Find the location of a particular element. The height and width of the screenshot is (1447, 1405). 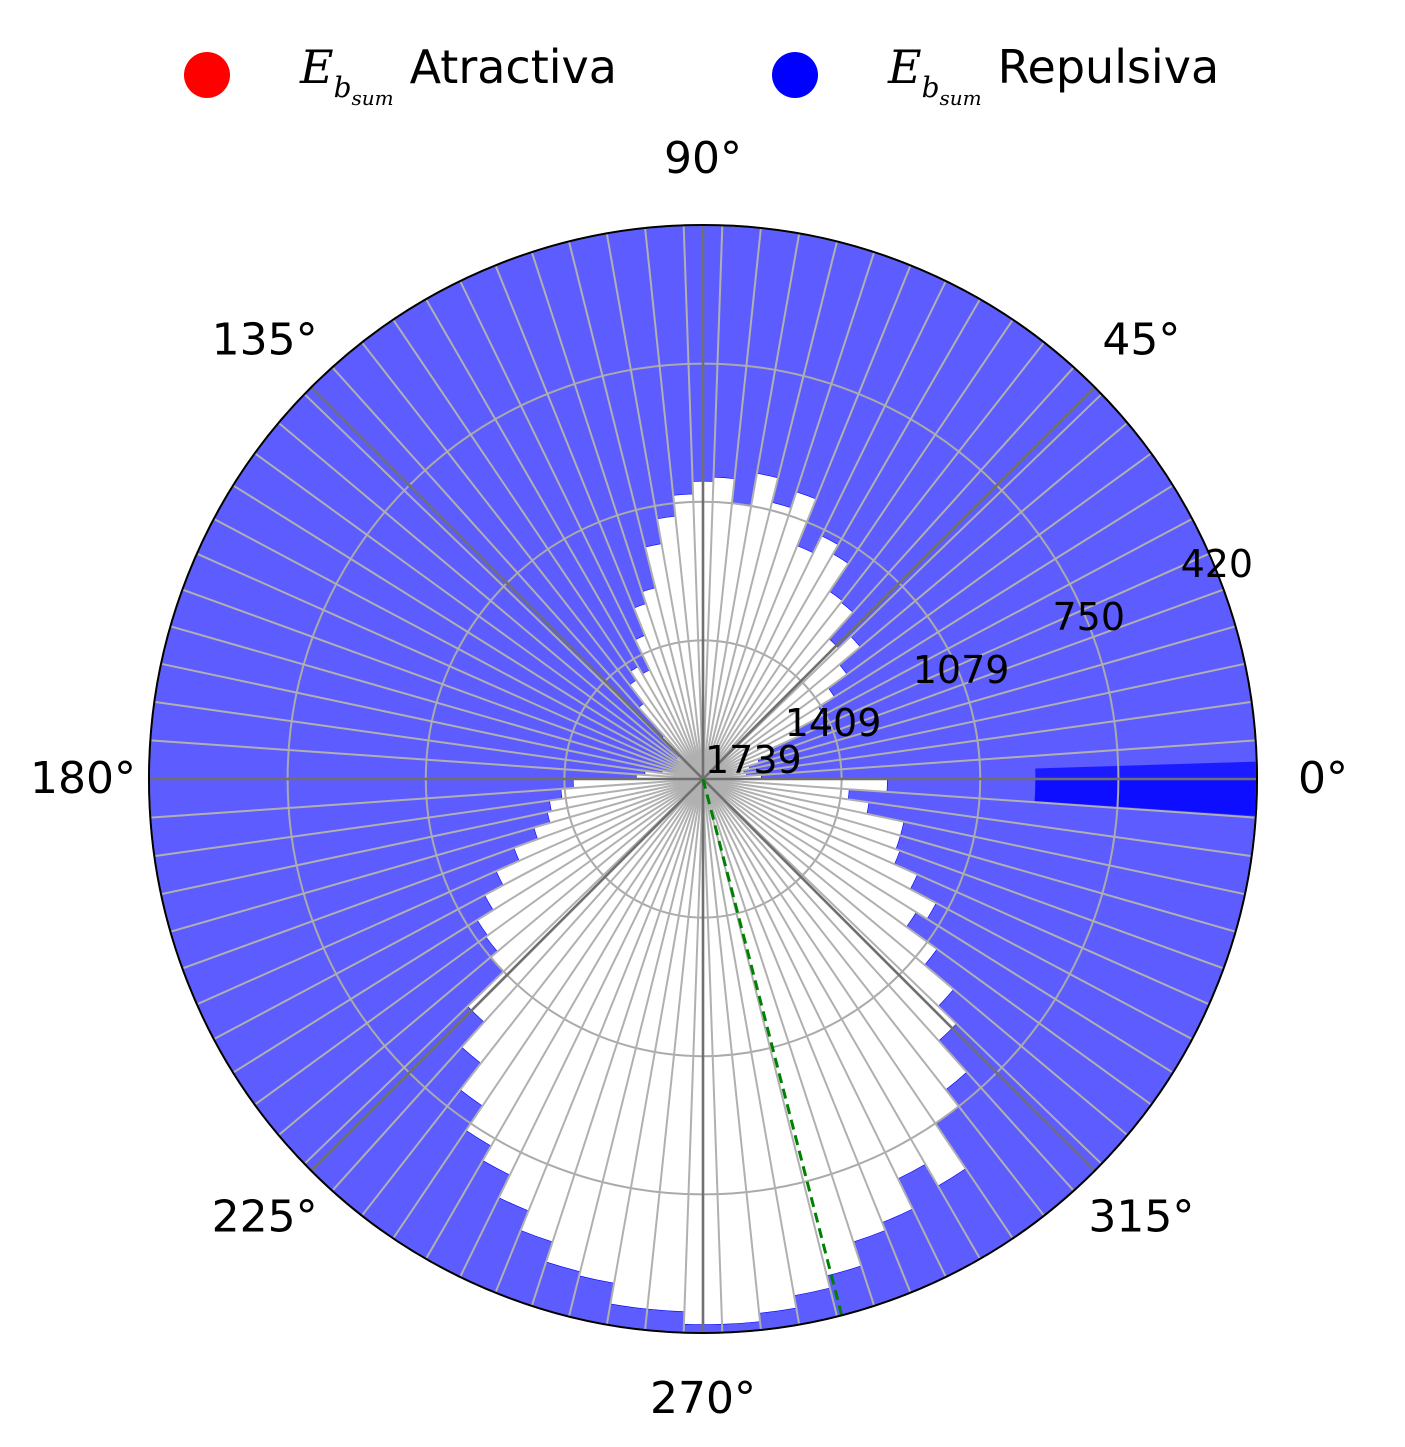

legend-label-repulsiva: EbsumRepulsiva is located at coordinates (1054, 75).